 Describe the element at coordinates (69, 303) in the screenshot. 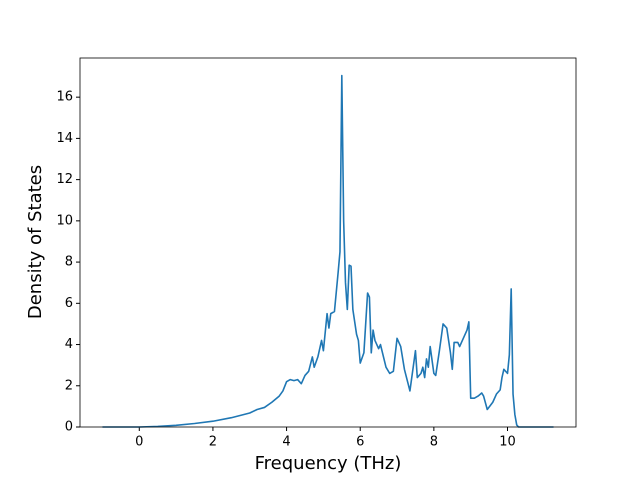

I see `y-tick-label: 6` at that location.